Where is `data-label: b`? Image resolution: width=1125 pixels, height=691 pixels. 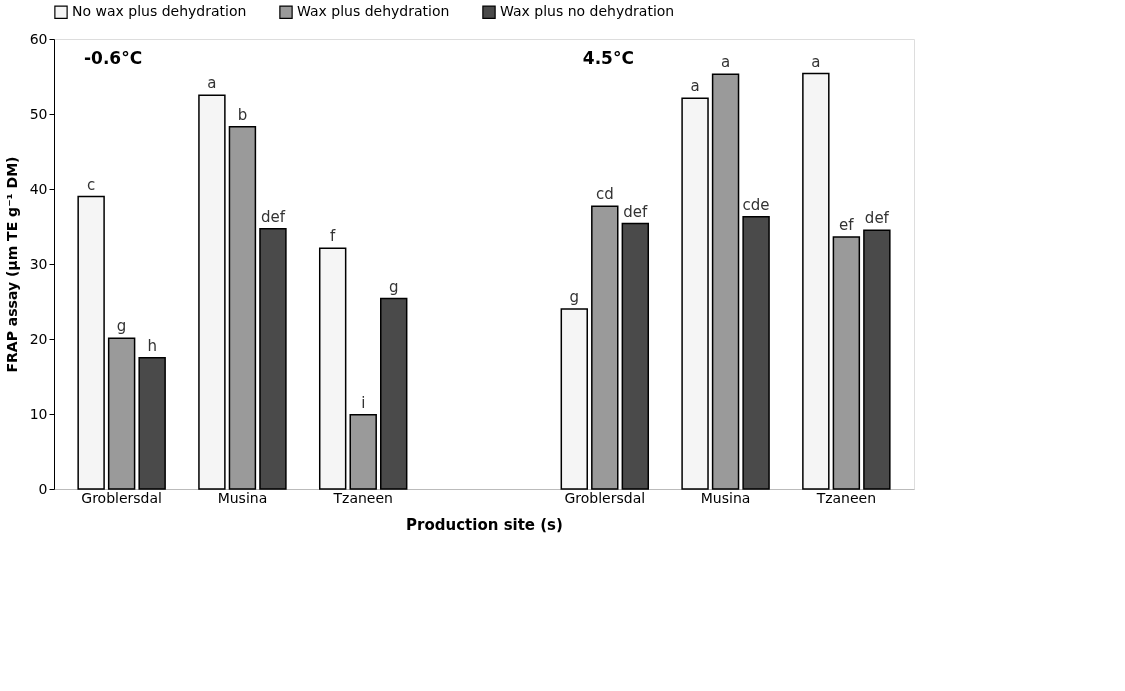
data-label: b is located at coordinates (242, 114).